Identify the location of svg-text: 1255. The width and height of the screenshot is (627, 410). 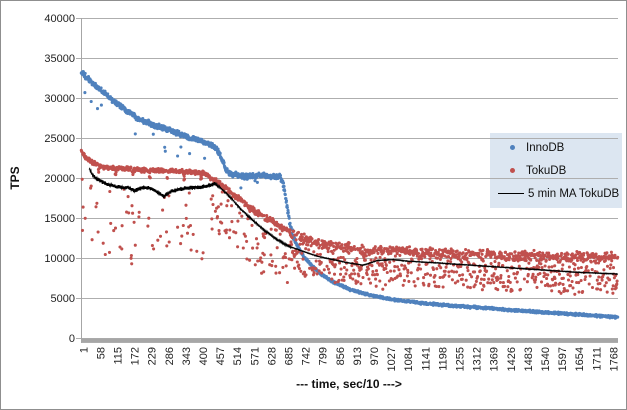
(461, 359).